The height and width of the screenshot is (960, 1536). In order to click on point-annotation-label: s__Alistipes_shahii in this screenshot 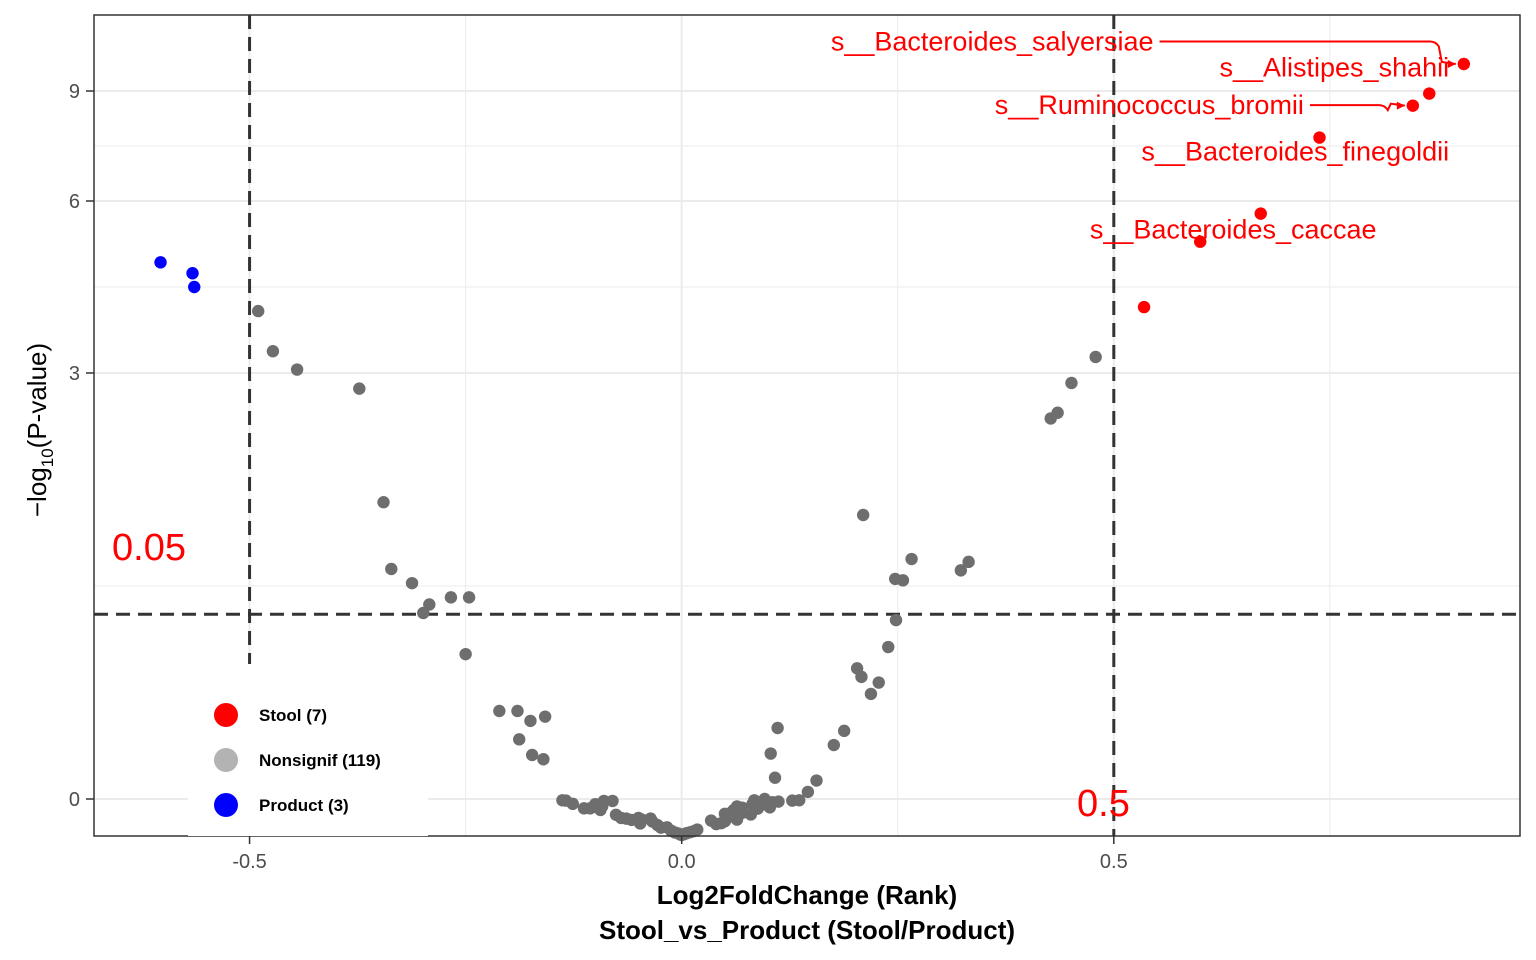, I will do `click(1334, 67)`.